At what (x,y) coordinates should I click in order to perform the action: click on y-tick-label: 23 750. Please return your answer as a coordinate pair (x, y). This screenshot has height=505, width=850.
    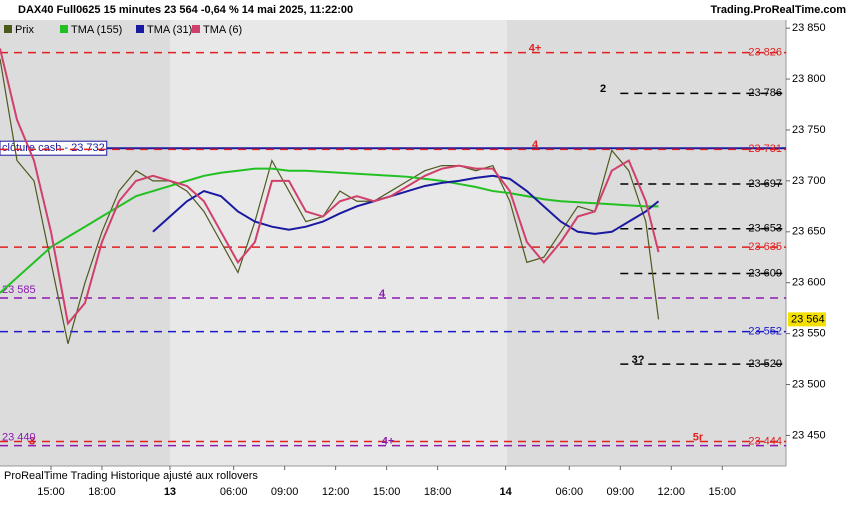
    Looking at the image, I should click on (809, 130).